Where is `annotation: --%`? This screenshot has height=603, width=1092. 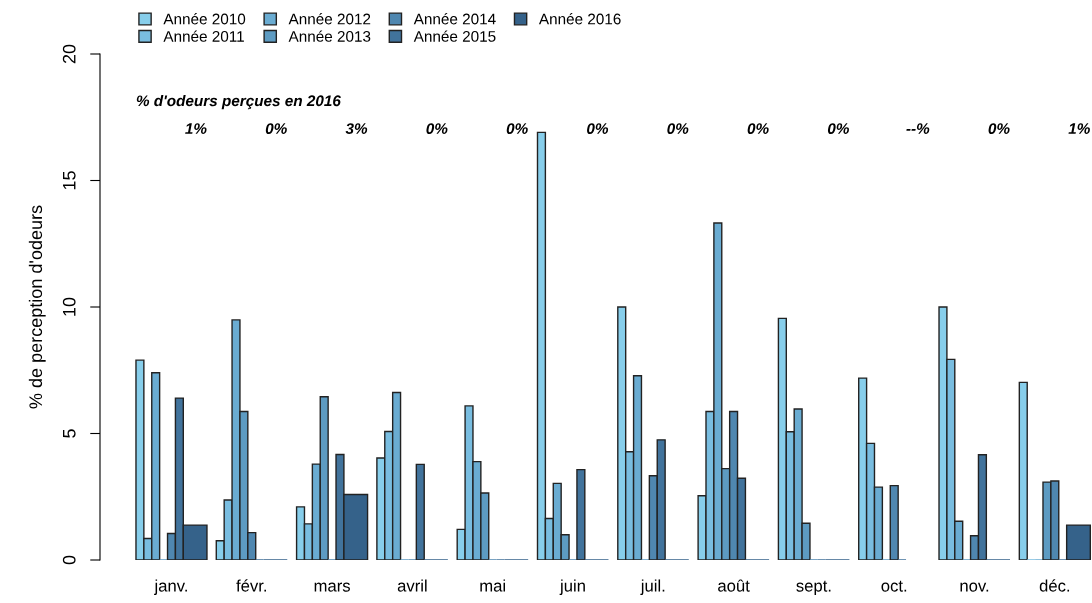
annotation: --% is located at coordinates (918, 128).